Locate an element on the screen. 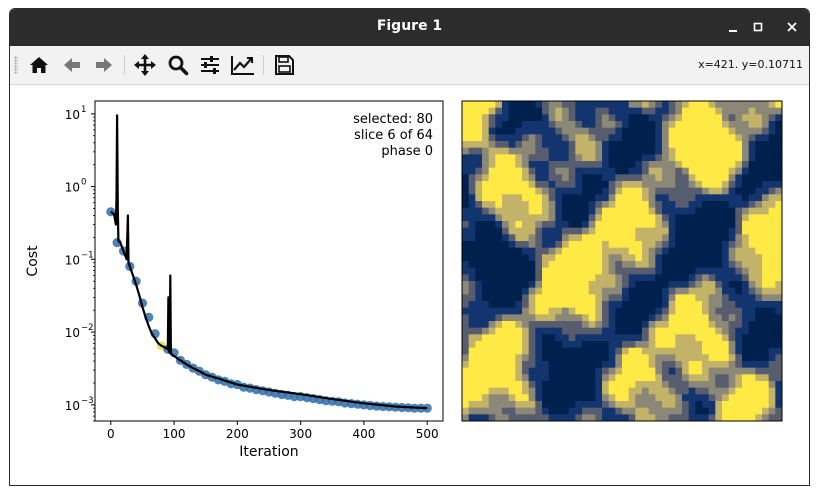 The height and width of the screenshot is (494, 820). save-button is located at coordinates (284, 65).